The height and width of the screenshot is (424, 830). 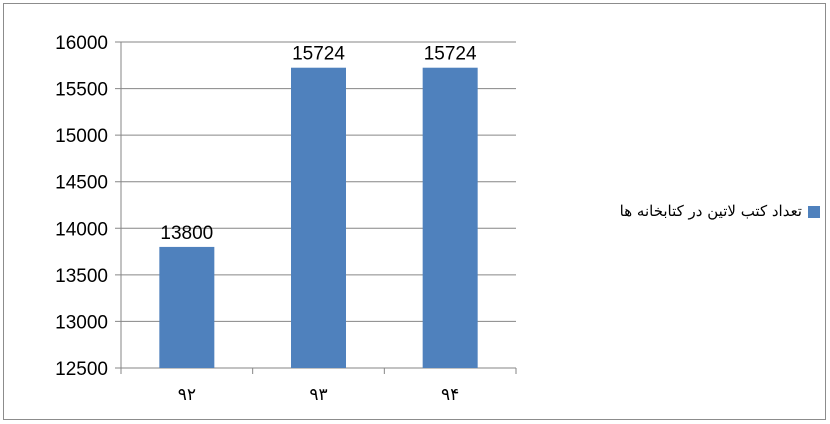 What do you see at coordinates (186, 233) in the screenshot?
I see `data-label: 13800` at bounding box center [186, 233].